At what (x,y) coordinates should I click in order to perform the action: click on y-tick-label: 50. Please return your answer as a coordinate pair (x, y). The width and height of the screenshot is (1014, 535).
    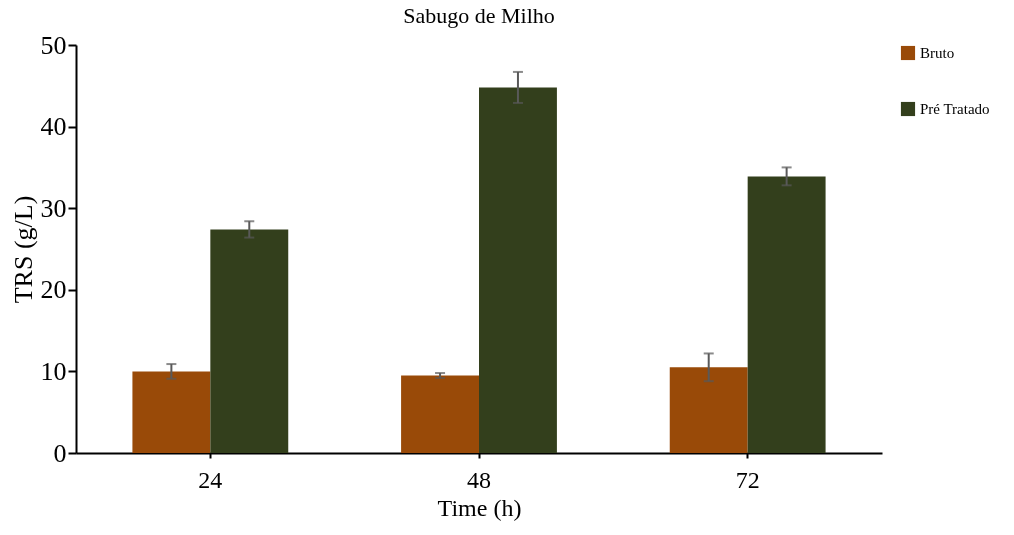
    Looking at the image, I should click on (53, 45).